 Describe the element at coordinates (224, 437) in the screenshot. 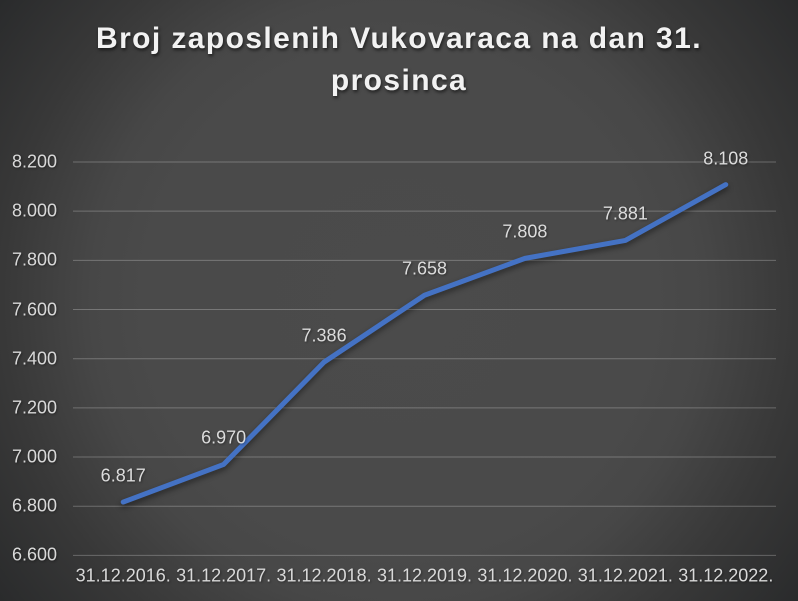

I see `data-label: 6.970` at that location.